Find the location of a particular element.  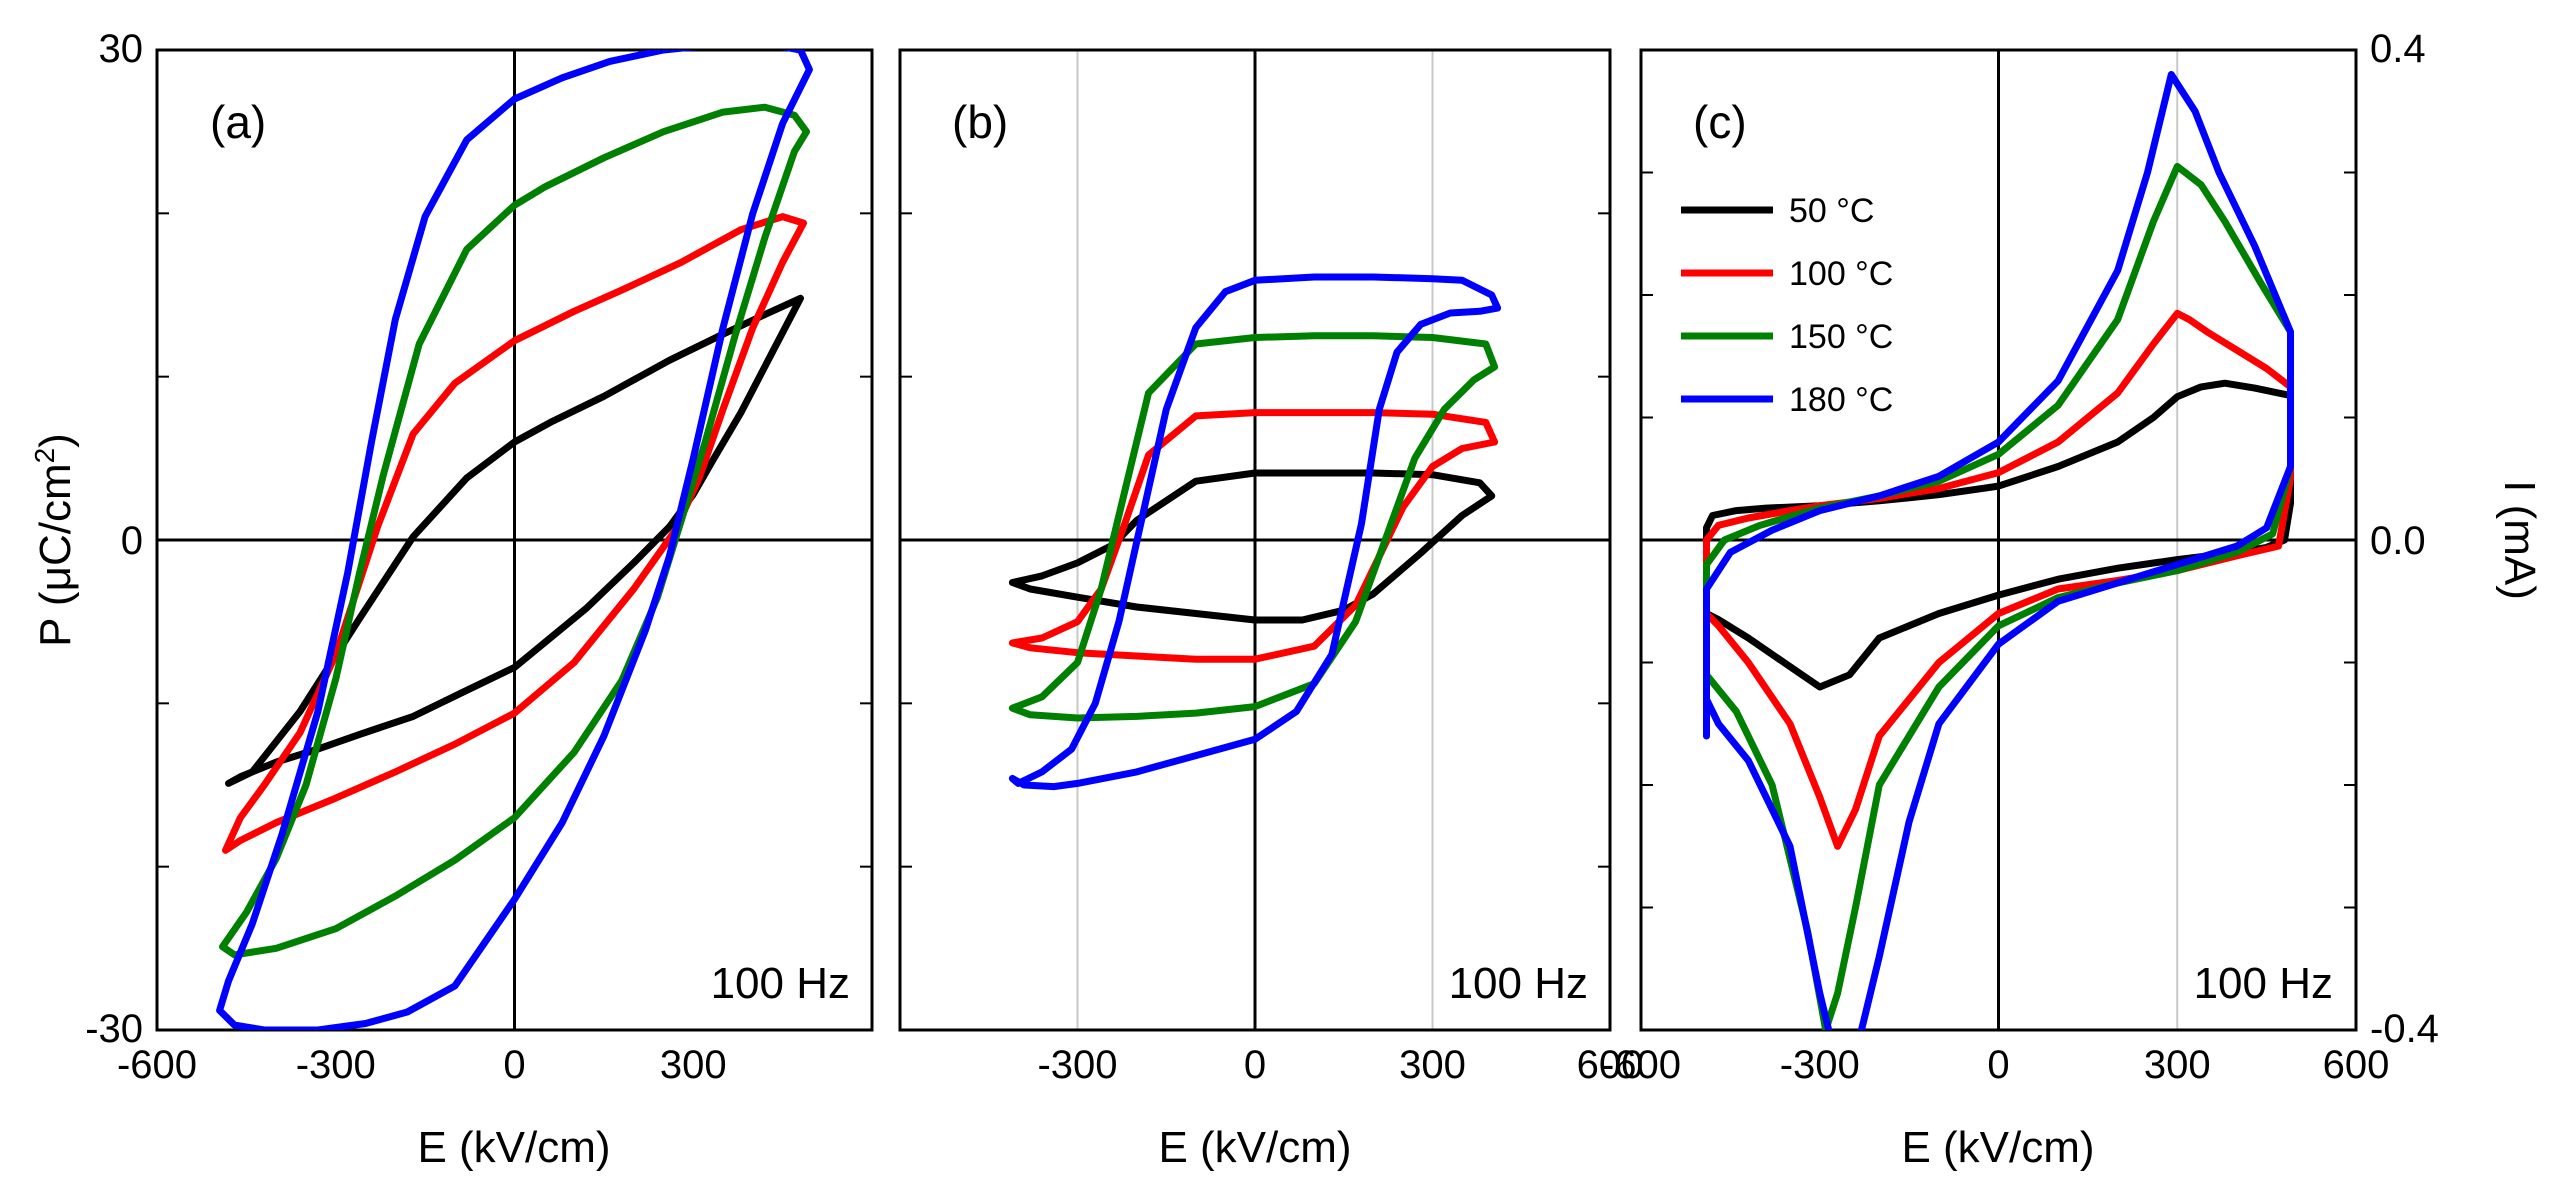

series-line-b-50c is located at coordinates (1252, 546).